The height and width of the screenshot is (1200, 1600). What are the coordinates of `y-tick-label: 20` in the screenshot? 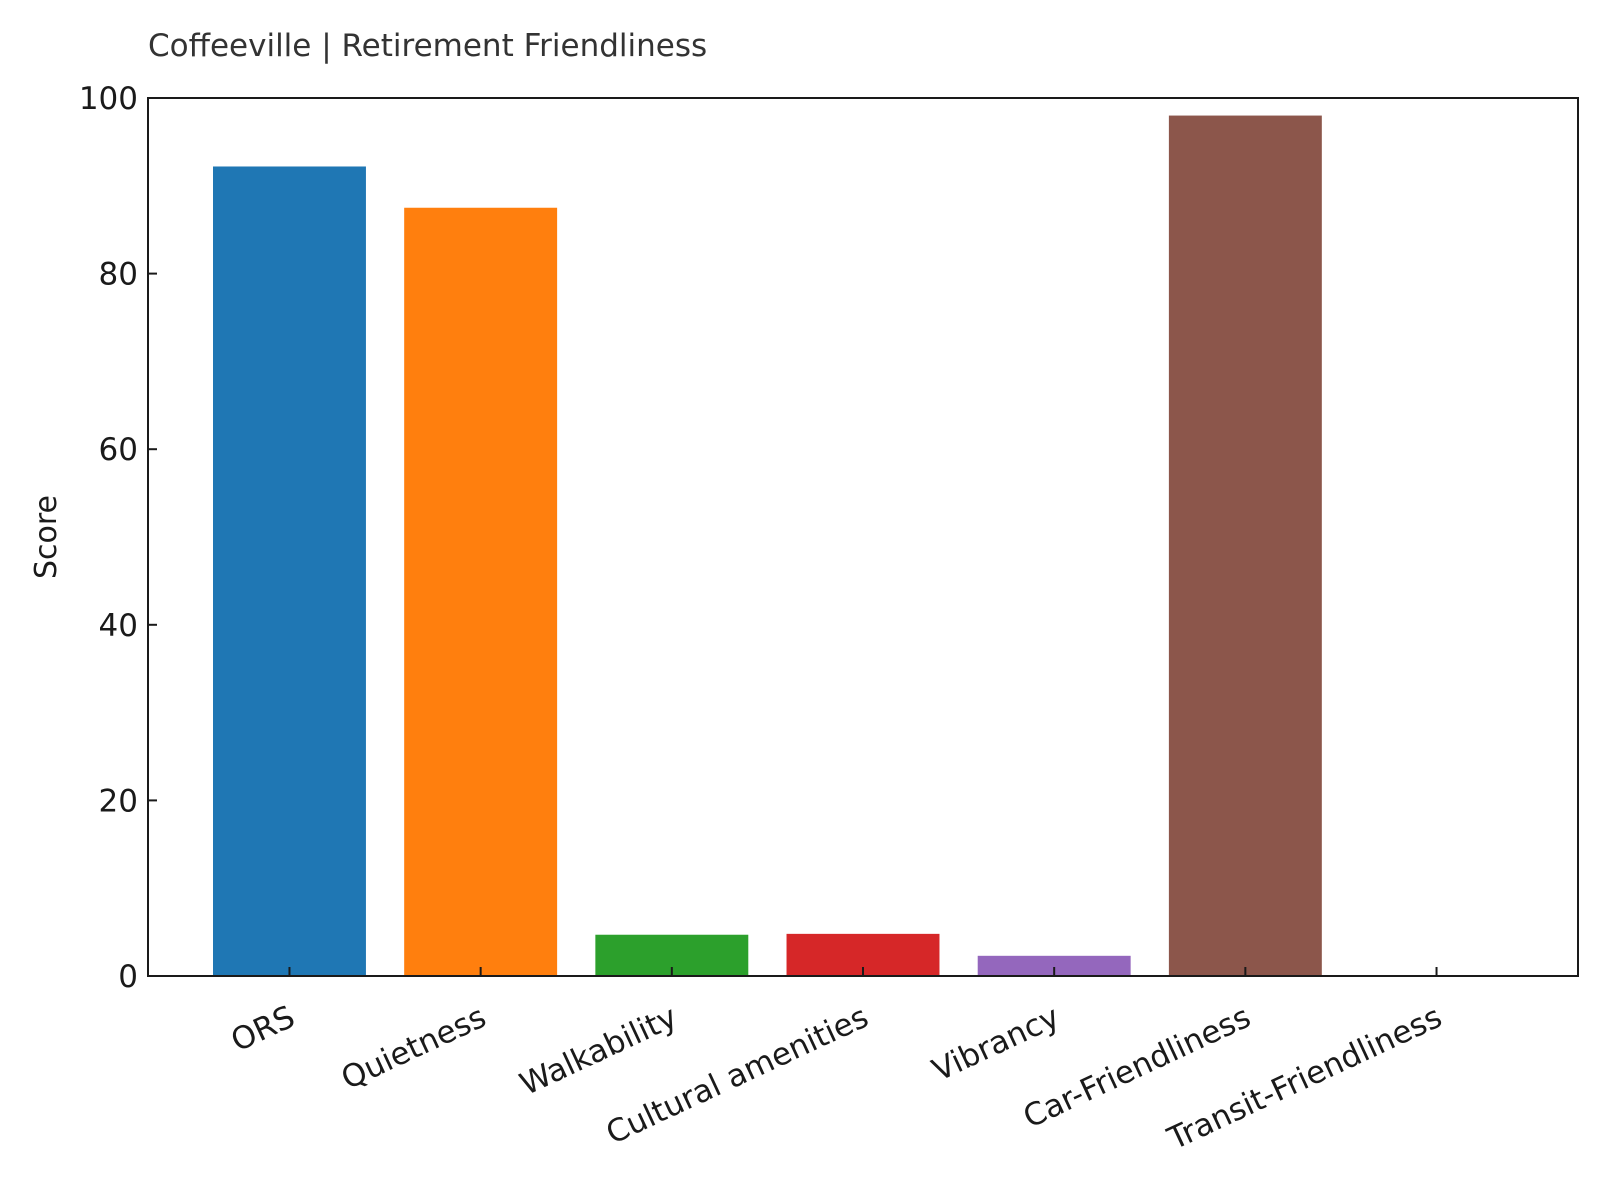 It's located at (118, 801).